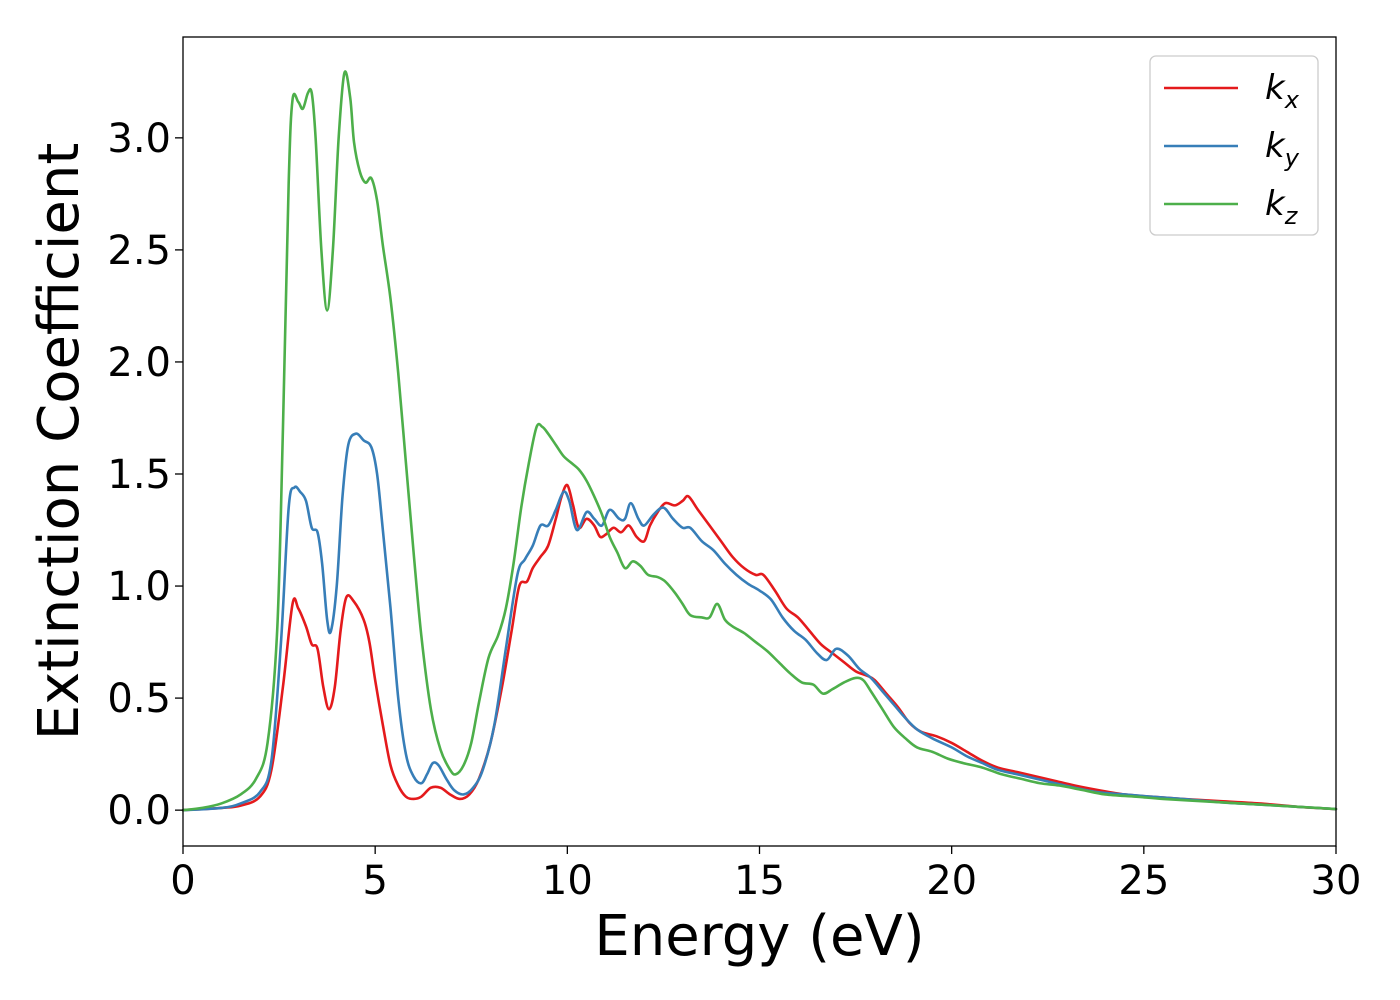 The width and height of the screenshot is (1400, 1000). I want to click on y-tick-label: 1.0, so click(139, 587).